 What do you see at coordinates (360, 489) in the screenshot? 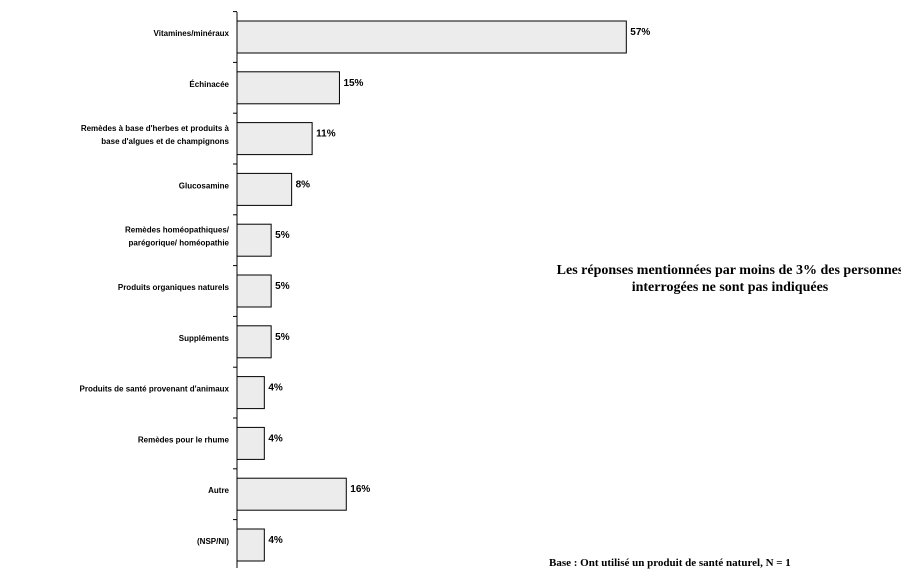
I see `value-label: 16%` at bounding box center [360, 489].